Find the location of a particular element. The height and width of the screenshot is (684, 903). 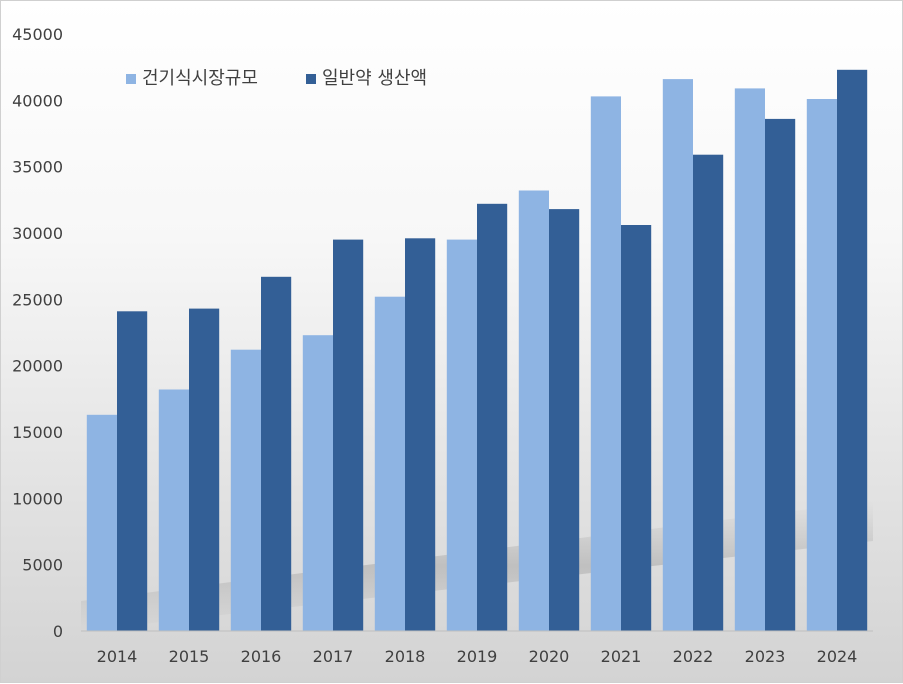

bar-series2-2024 is located at coordinates (852, 350).